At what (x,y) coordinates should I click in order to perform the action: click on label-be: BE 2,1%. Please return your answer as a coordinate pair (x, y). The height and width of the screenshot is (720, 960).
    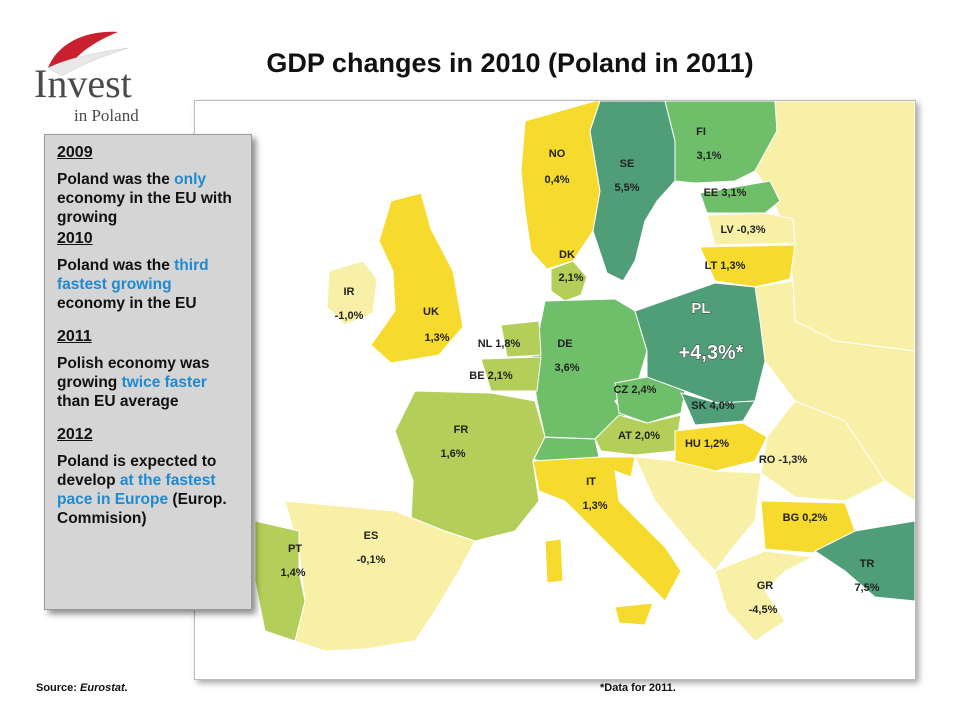
    Looking at the image, I should click on (491, 376).